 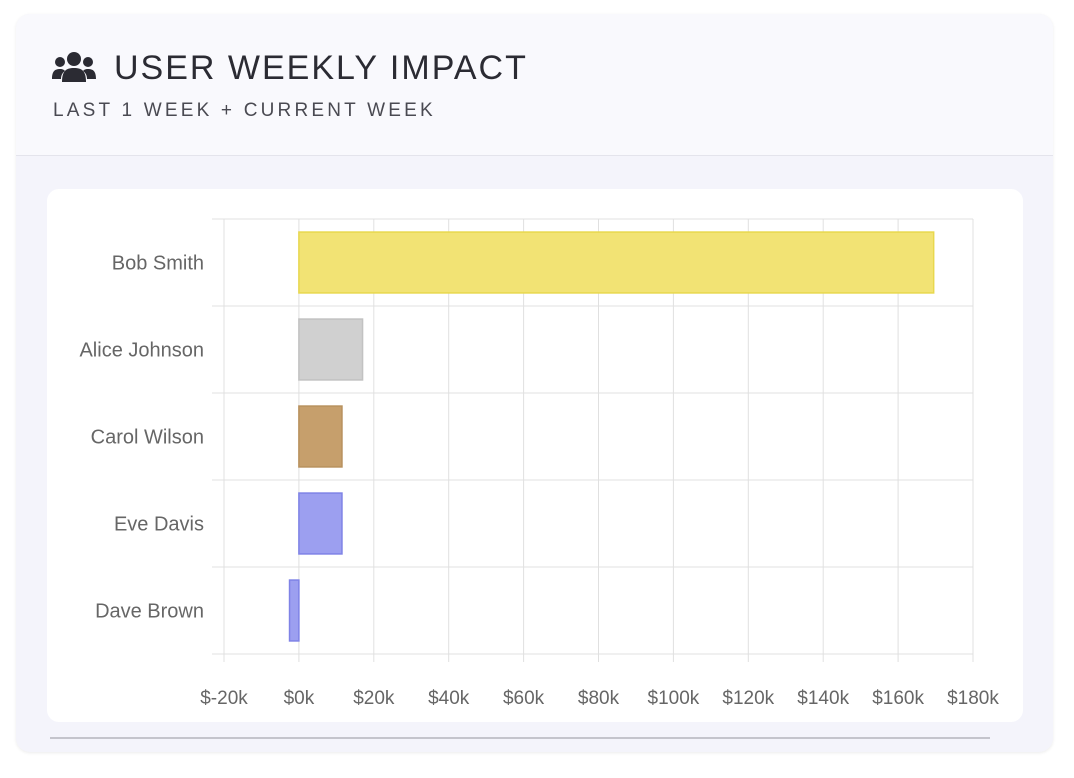 I want to click on bottom-divider, so click(x=520, y=738).